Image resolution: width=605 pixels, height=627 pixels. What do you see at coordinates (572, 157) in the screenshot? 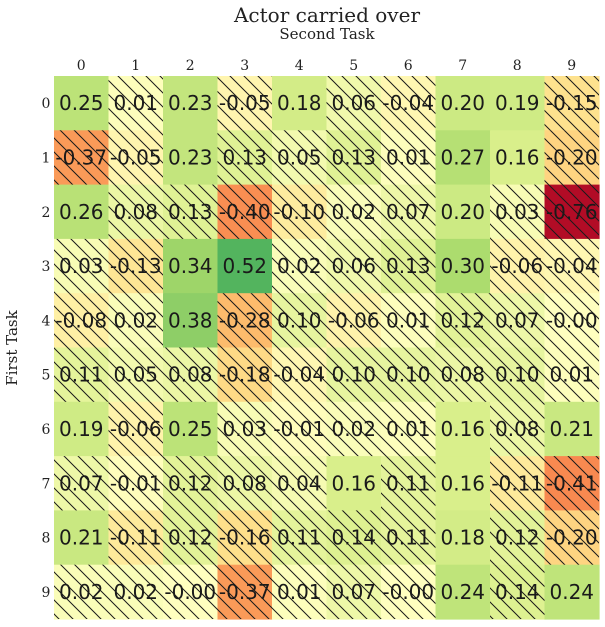
I see `cell-value-label: -0.20` at bounding box center [572, 157].